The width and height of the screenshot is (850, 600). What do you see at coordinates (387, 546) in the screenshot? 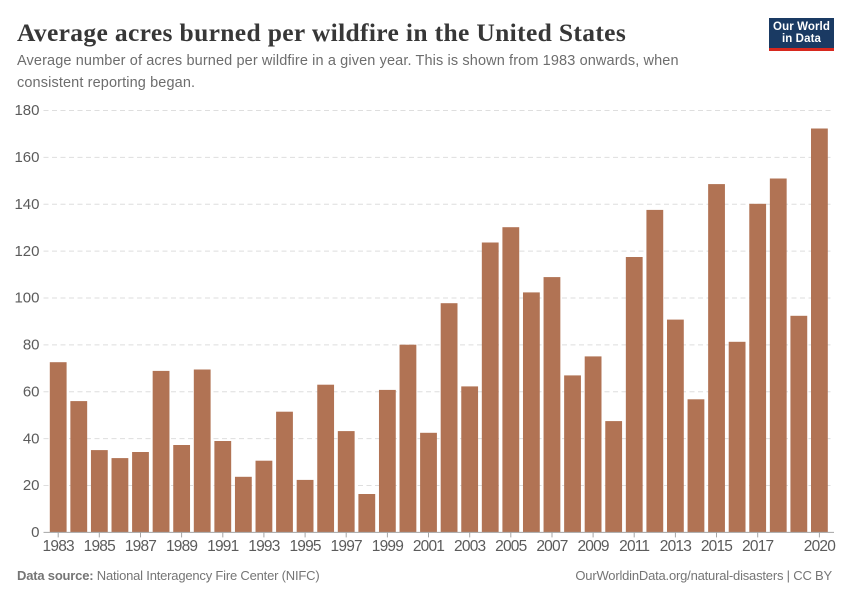
I see `svg-text: 1999` at bounding box center [387, 546].